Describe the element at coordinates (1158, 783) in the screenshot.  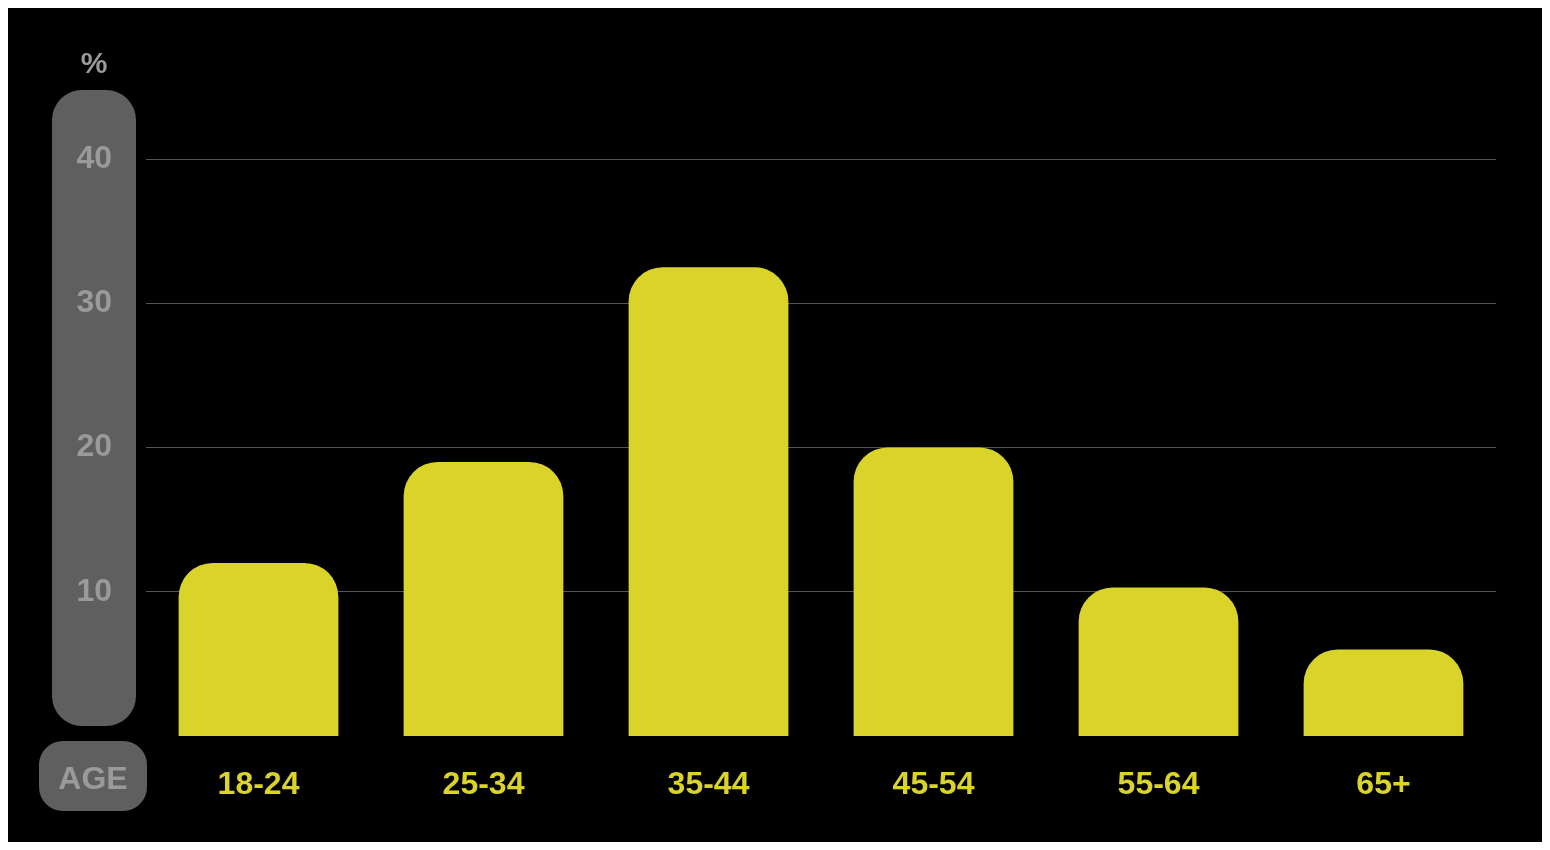
I see `x-tick-label: 55-64` at that location.